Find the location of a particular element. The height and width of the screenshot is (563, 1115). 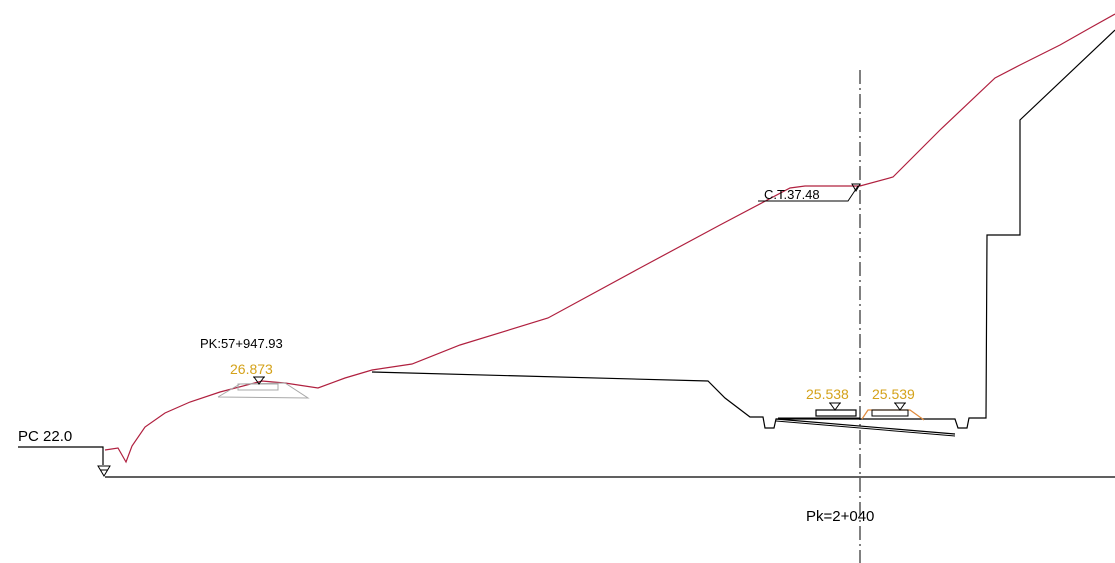

level-mid-label: 25.538 is located at coordinates (827, 394).